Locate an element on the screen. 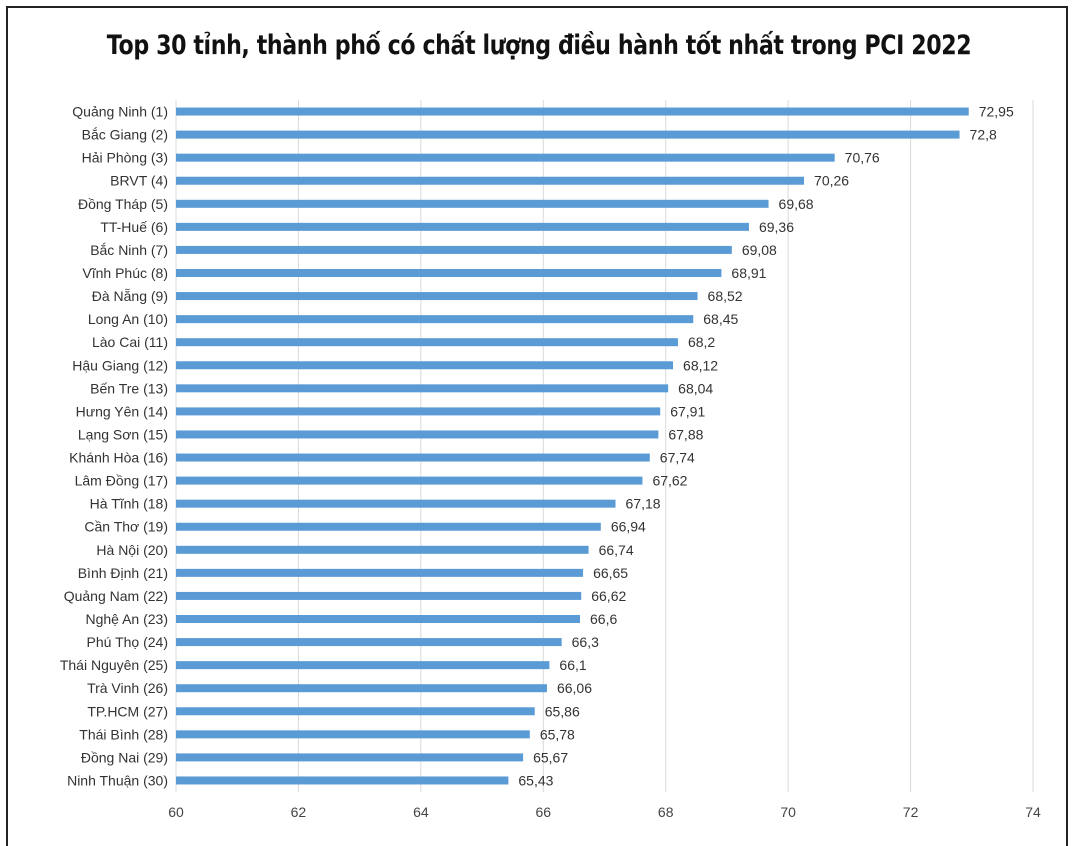  category-label: Bình Định (21) is located at coordinates (123, 573).